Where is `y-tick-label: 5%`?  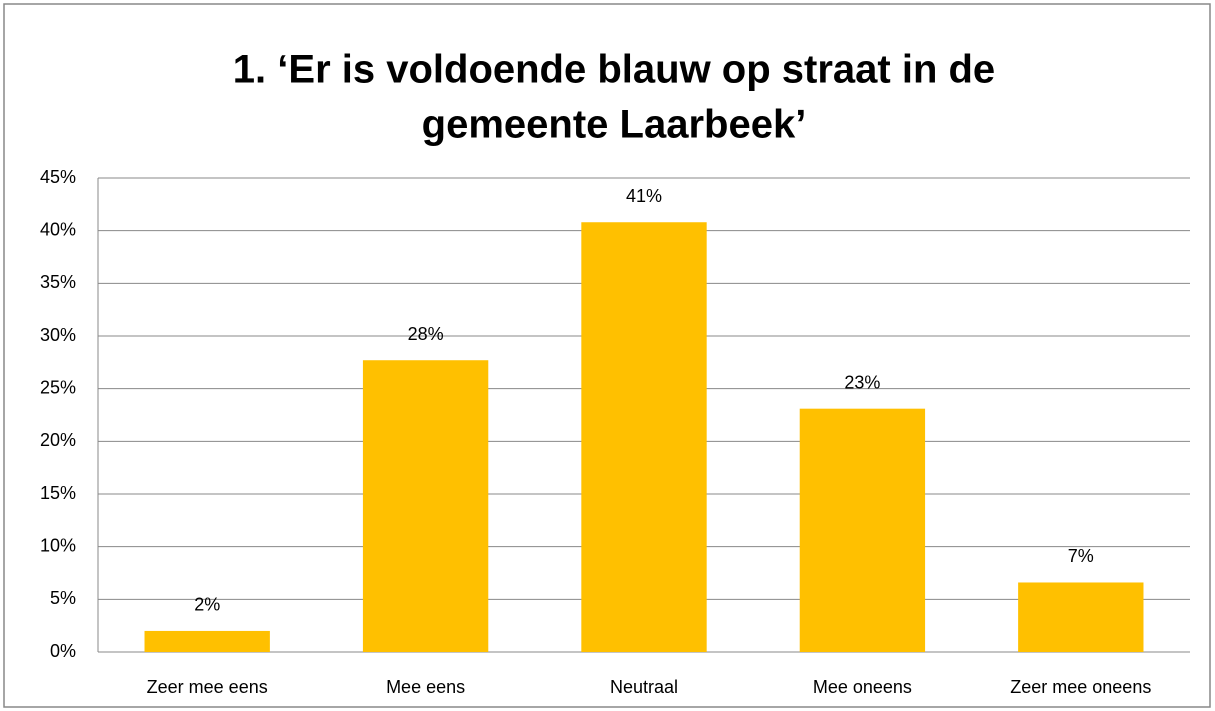 y-tick-label: 5% is located at coordinates (63, 598).